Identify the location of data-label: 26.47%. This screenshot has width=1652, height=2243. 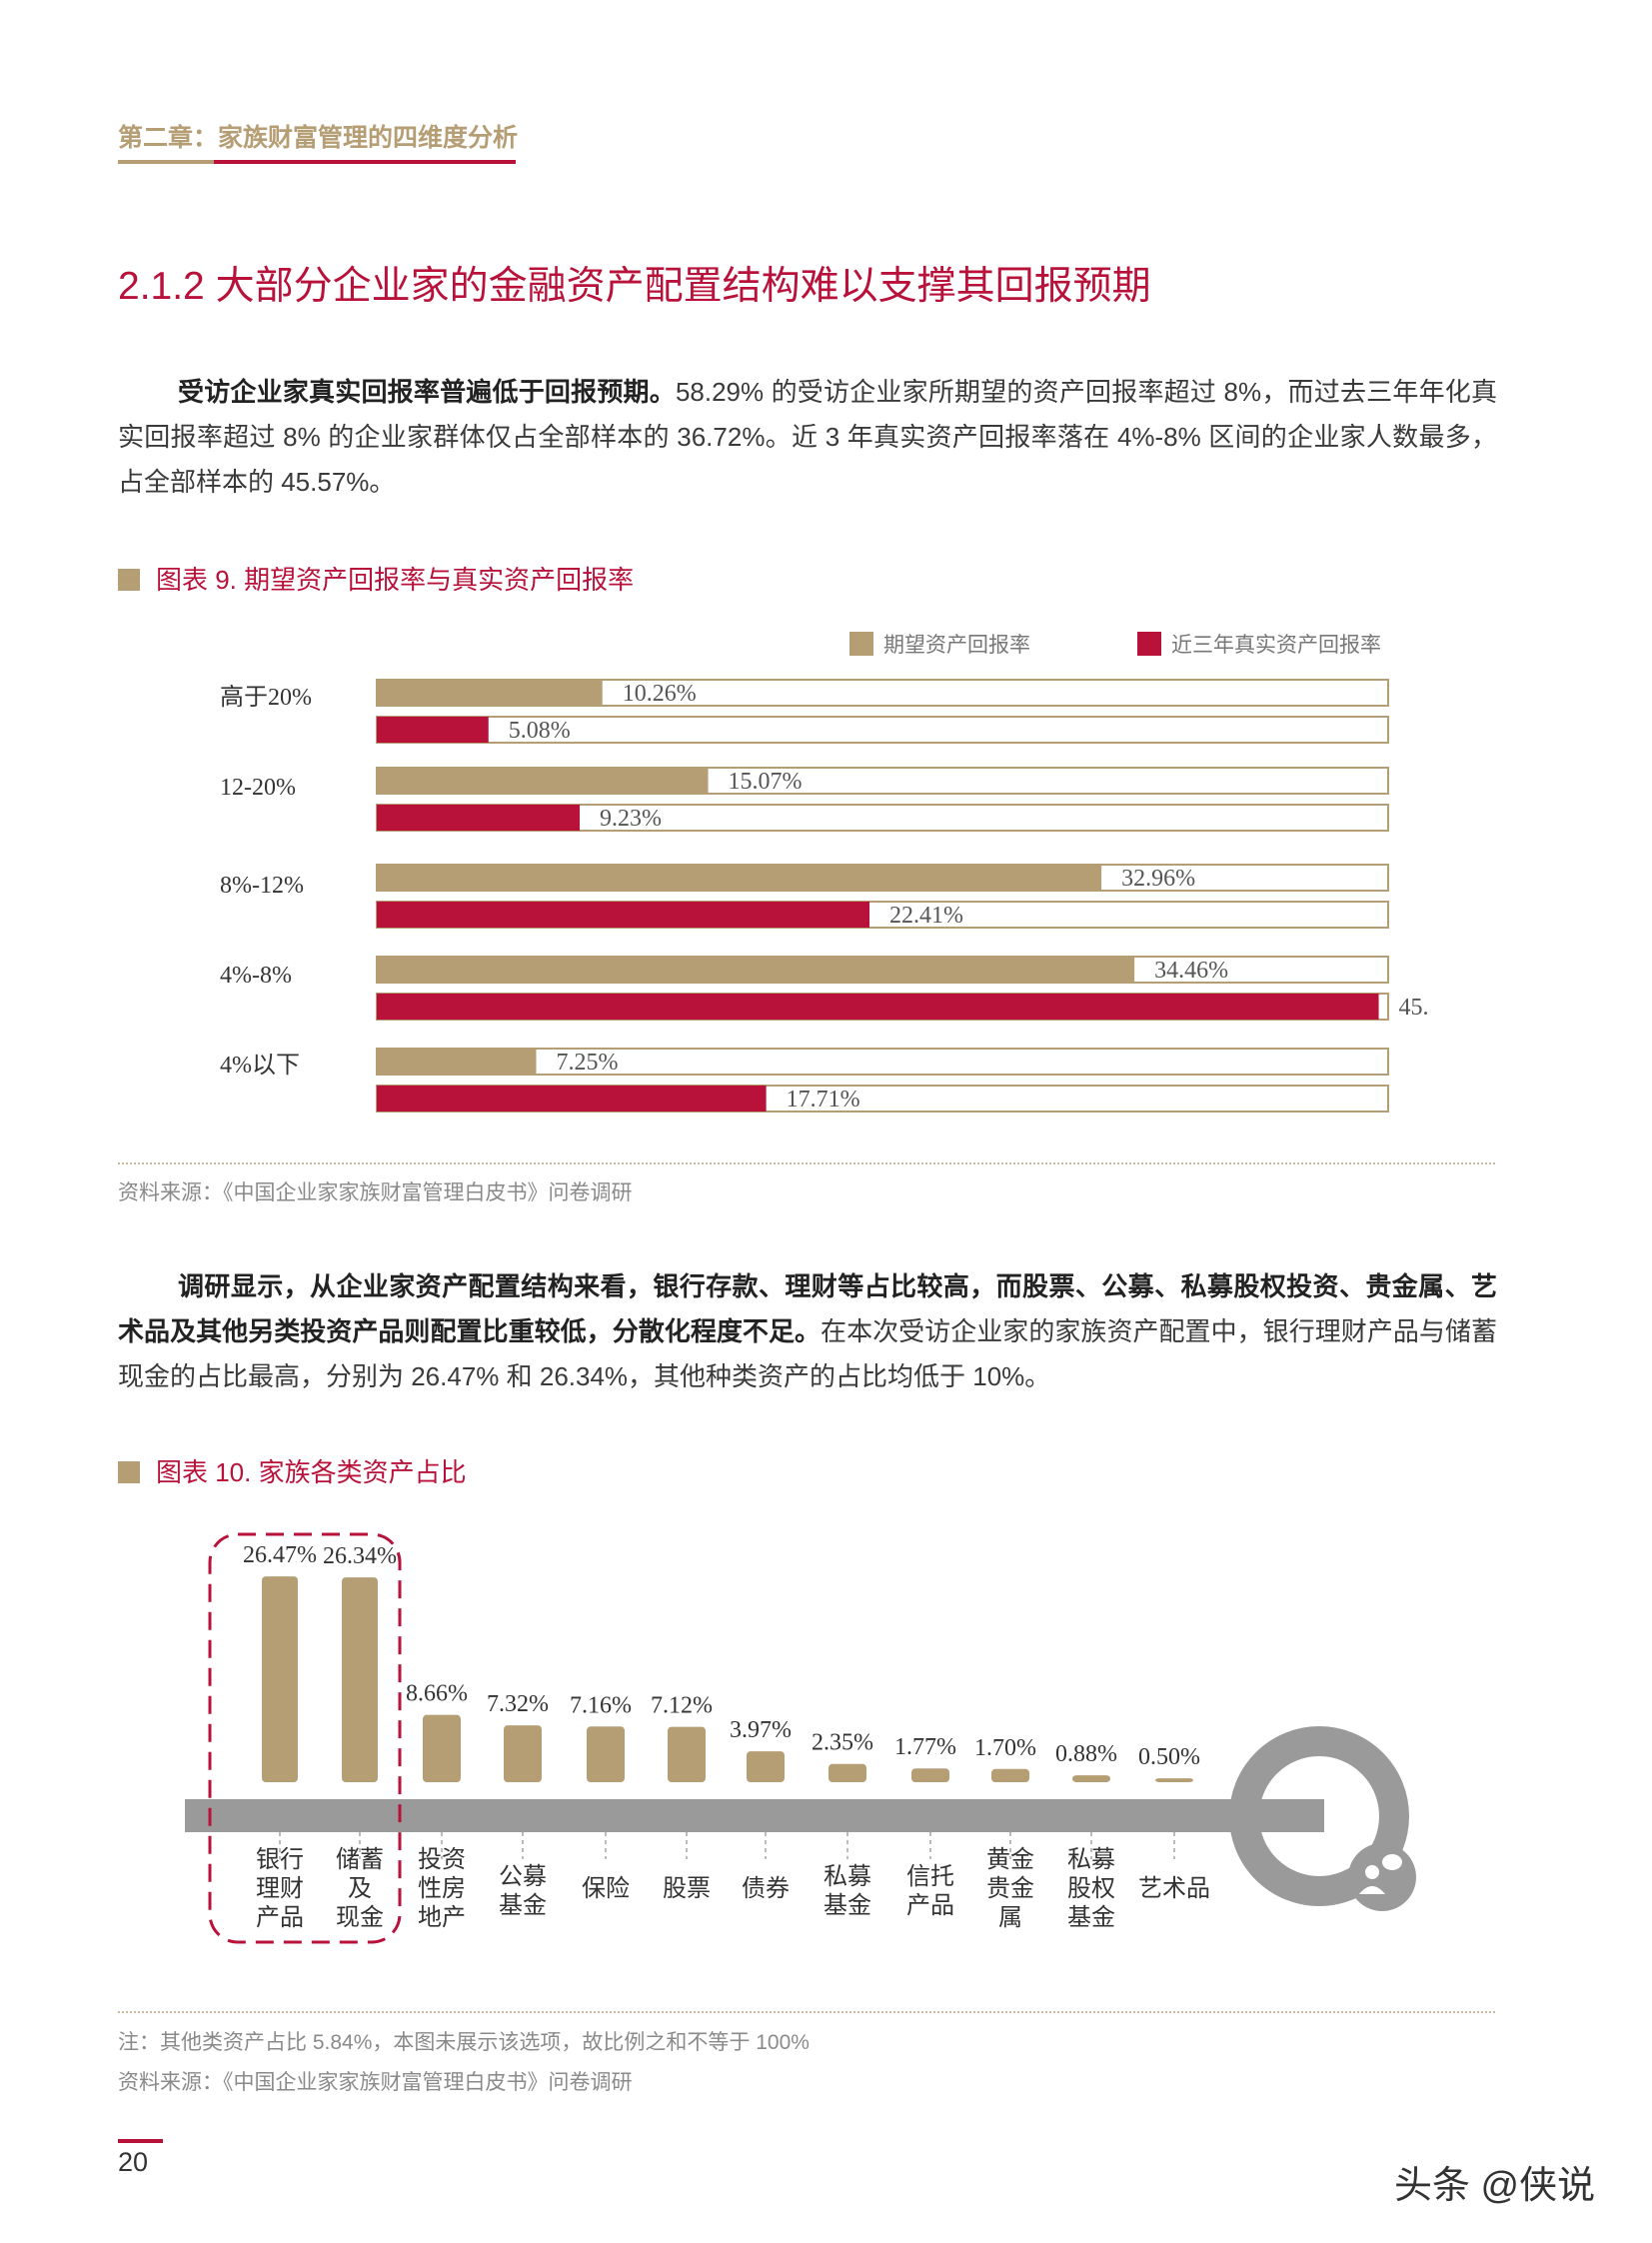
(280, 1555).